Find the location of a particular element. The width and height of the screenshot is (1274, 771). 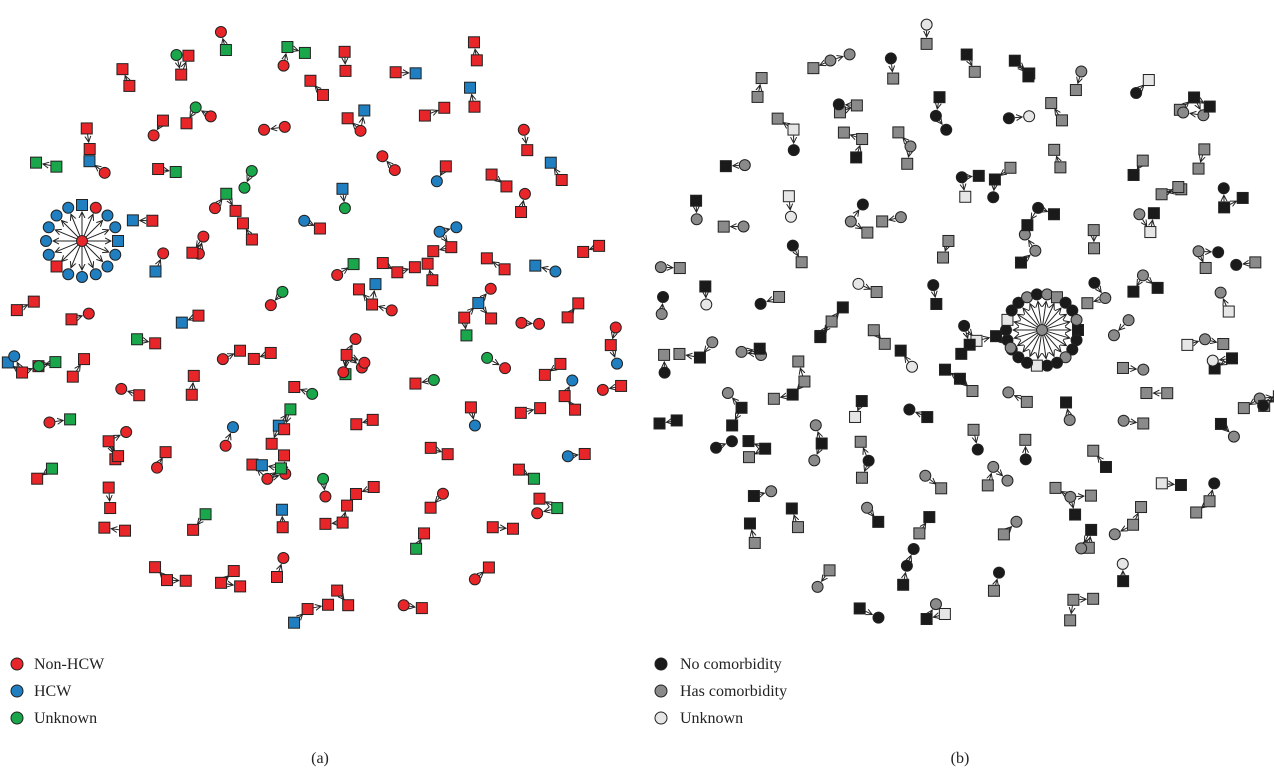

panel-b-hub-edge is located at coordinates (1028, 338).